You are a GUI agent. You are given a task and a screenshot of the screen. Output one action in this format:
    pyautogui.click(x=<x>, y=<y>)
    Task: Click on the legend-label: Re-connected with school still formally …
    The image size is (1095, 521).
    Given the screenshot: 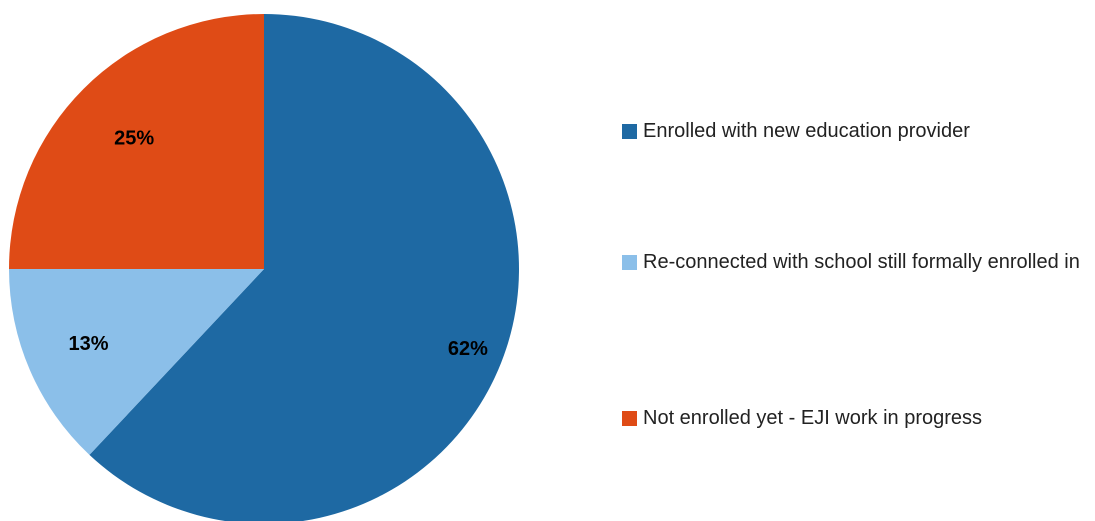 What is the action you would take?
    pyautogui.click(x=861, y=262)
    